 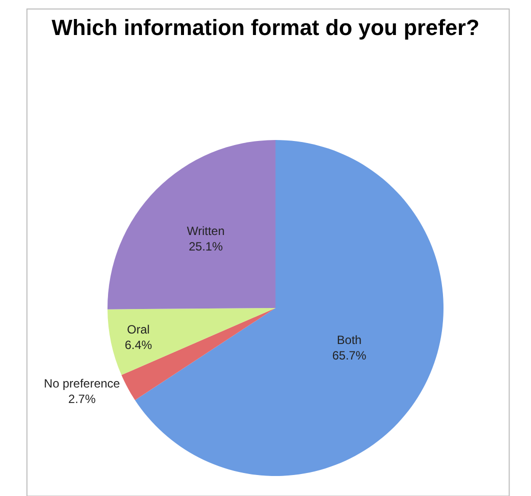 What do you see at coordinates (266, 27) in the screenshot?
I see `chart-title: Which information format do you prefer?` at bounding box center [266, 27].